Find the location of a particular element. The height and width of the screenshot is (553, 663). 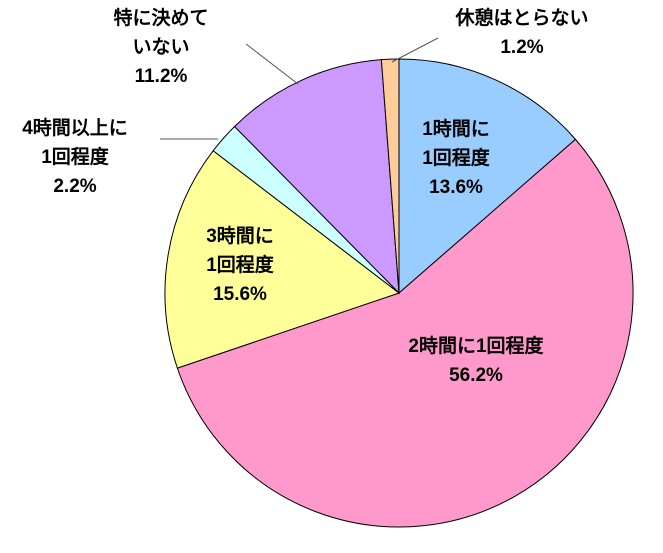

slice-category-label: 休憩はとらない is located at coordinates (521, 17).